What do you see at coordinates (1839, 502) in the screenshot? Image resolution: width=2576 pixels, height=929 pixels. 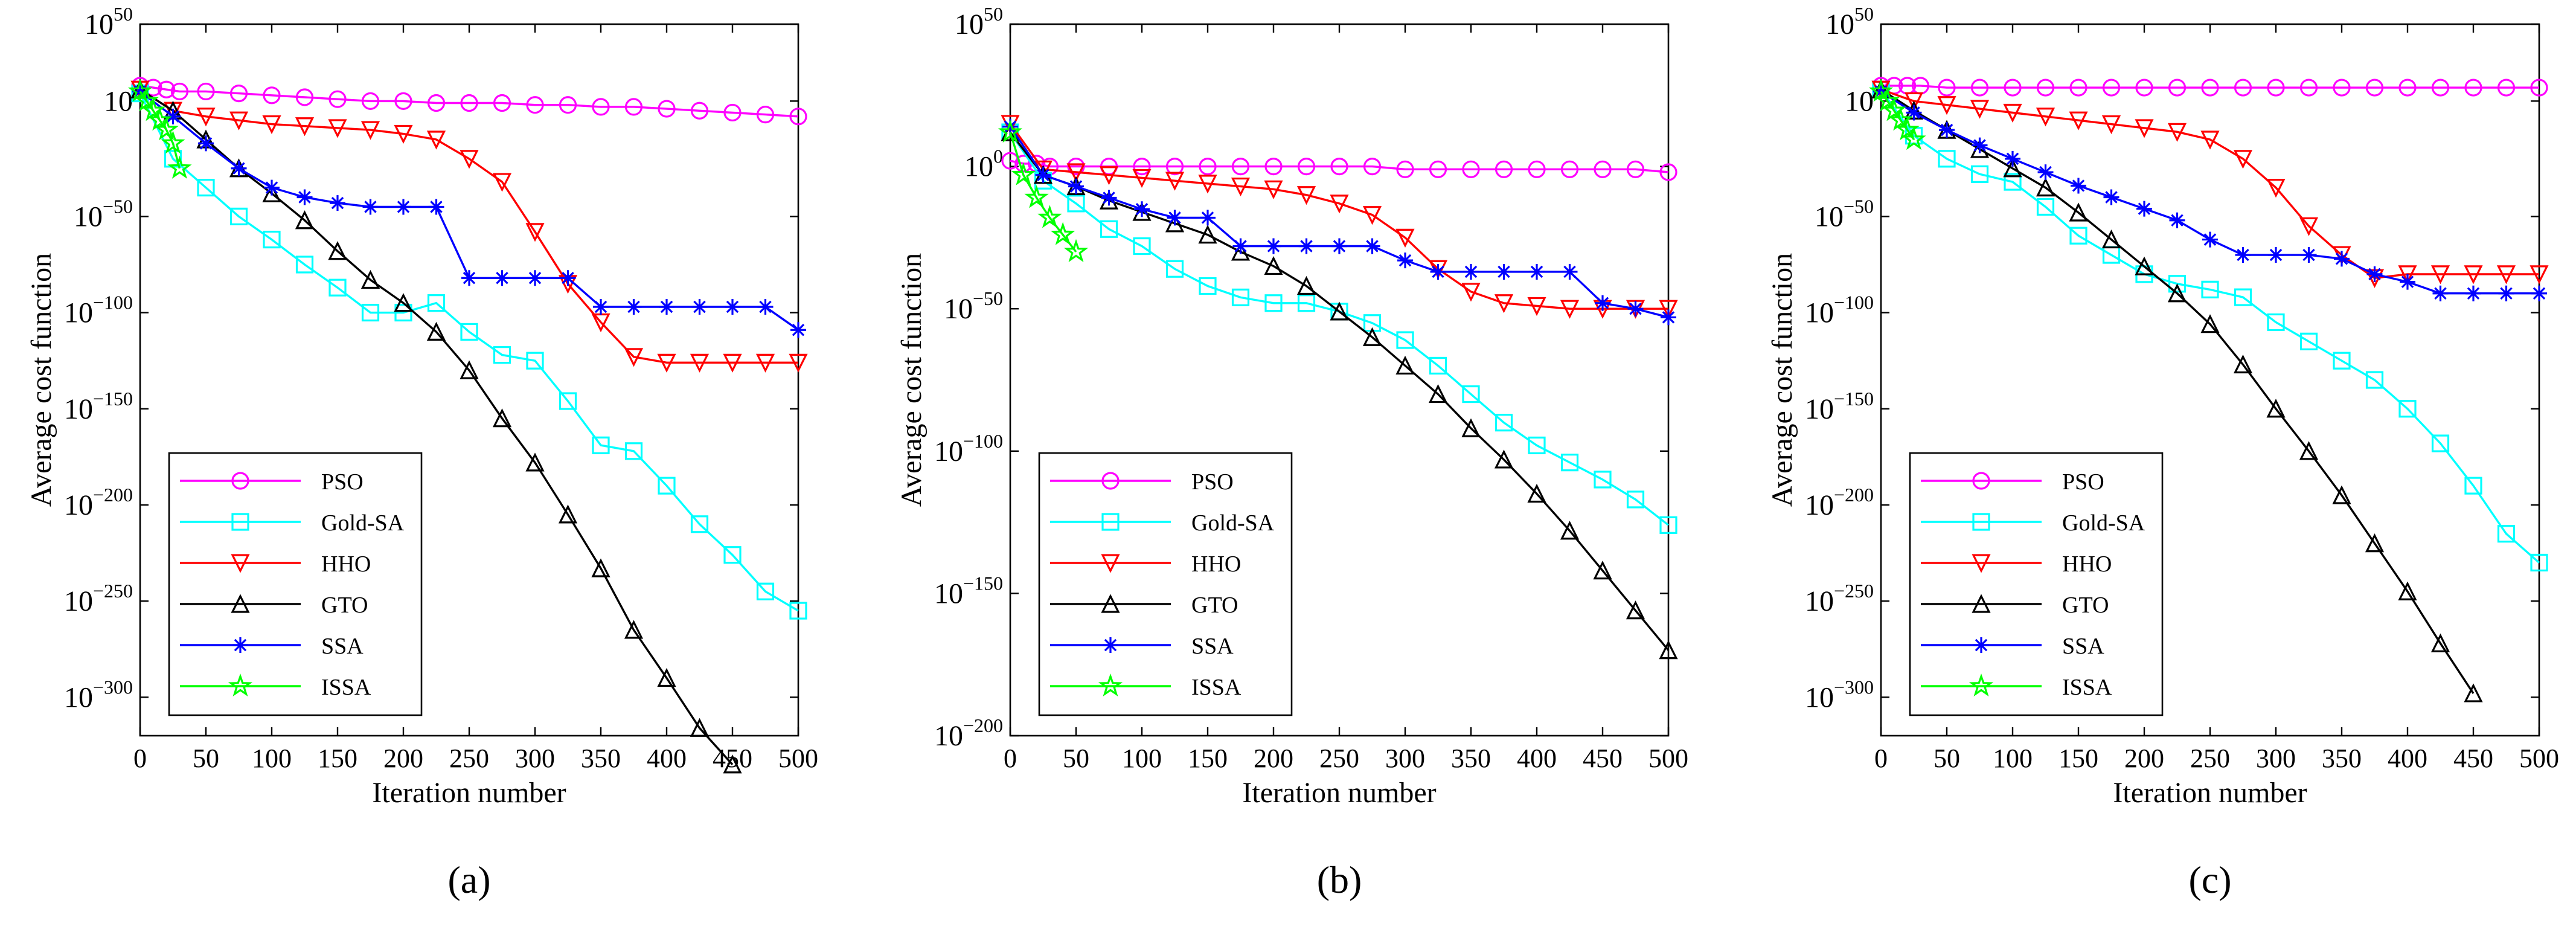 I see `y-tick-label: 10−200` at bounding box center [1839, 502].